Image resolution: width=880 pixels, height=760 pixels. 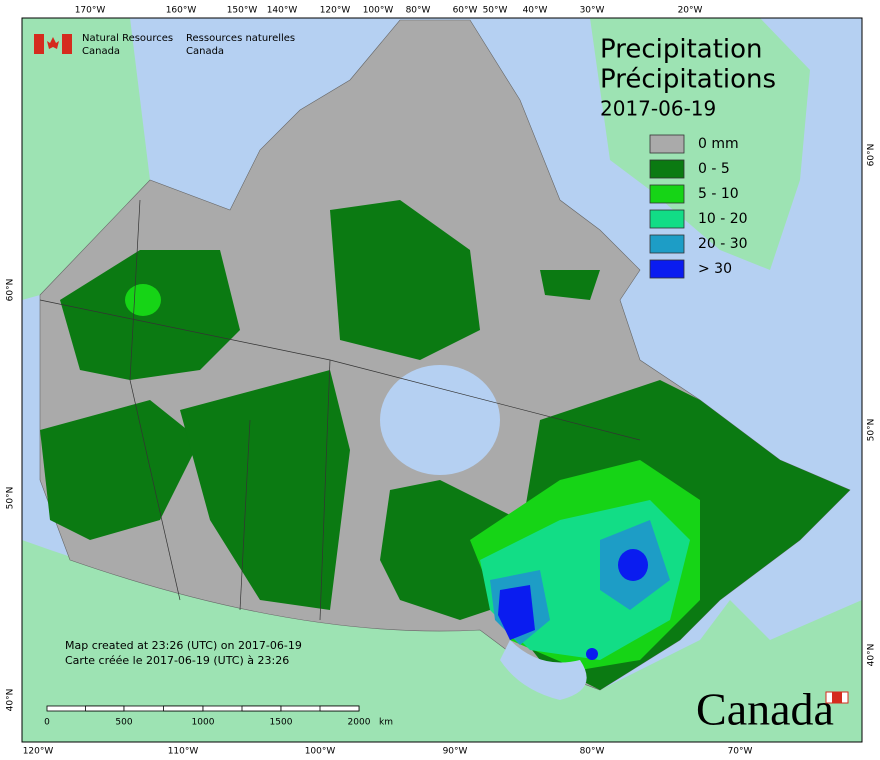 What do you see at coordinates (240, 38) in the screenshot?
I see `agency-fr: Ressources naturelles` at bounding box center [240, 38].